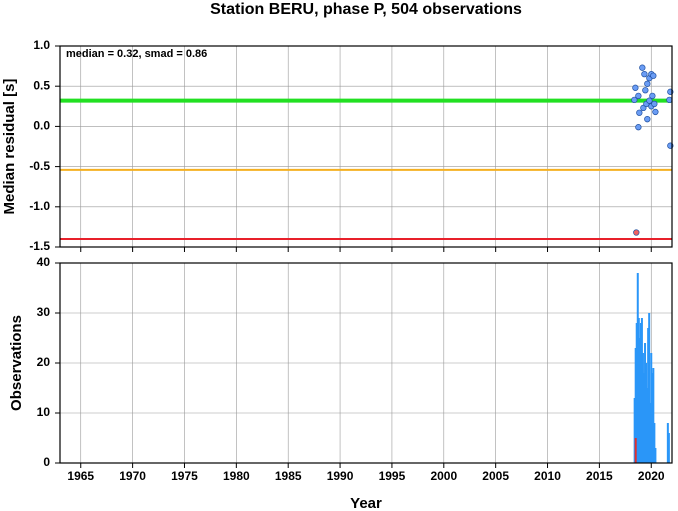 The width and height of the screenshot is (678, 511). What do you see at coordinates (44, 262) in the screenshot?
I see `y-tick-label: 40` at bounding box center [44, 262].